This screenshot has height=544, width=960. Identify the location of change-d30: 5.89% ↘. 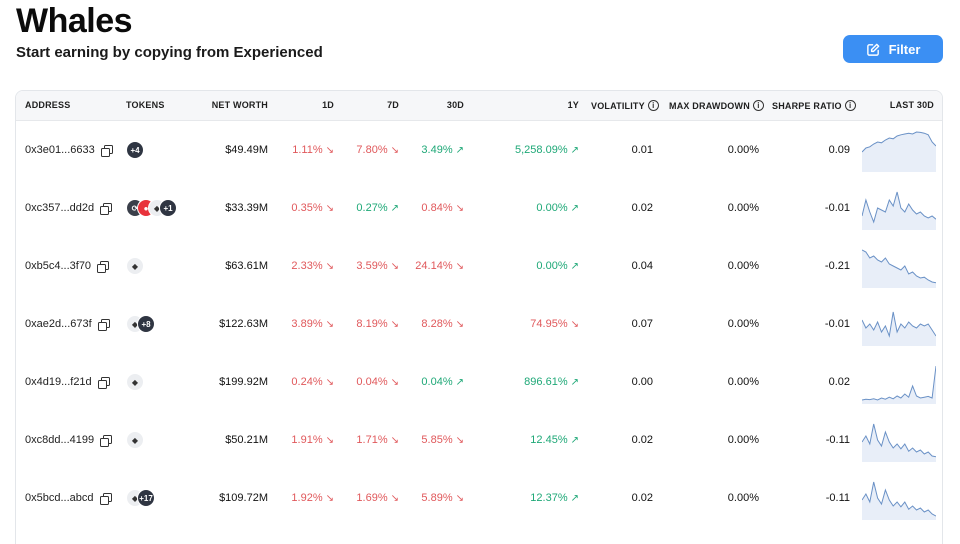
(435, 498).